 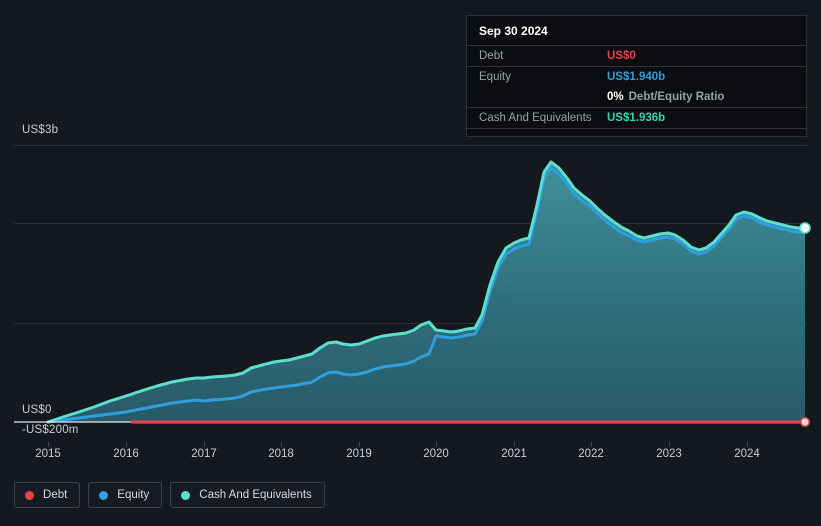 I want to click on legend-item-debt: Debt, so click(x=47, y=495).